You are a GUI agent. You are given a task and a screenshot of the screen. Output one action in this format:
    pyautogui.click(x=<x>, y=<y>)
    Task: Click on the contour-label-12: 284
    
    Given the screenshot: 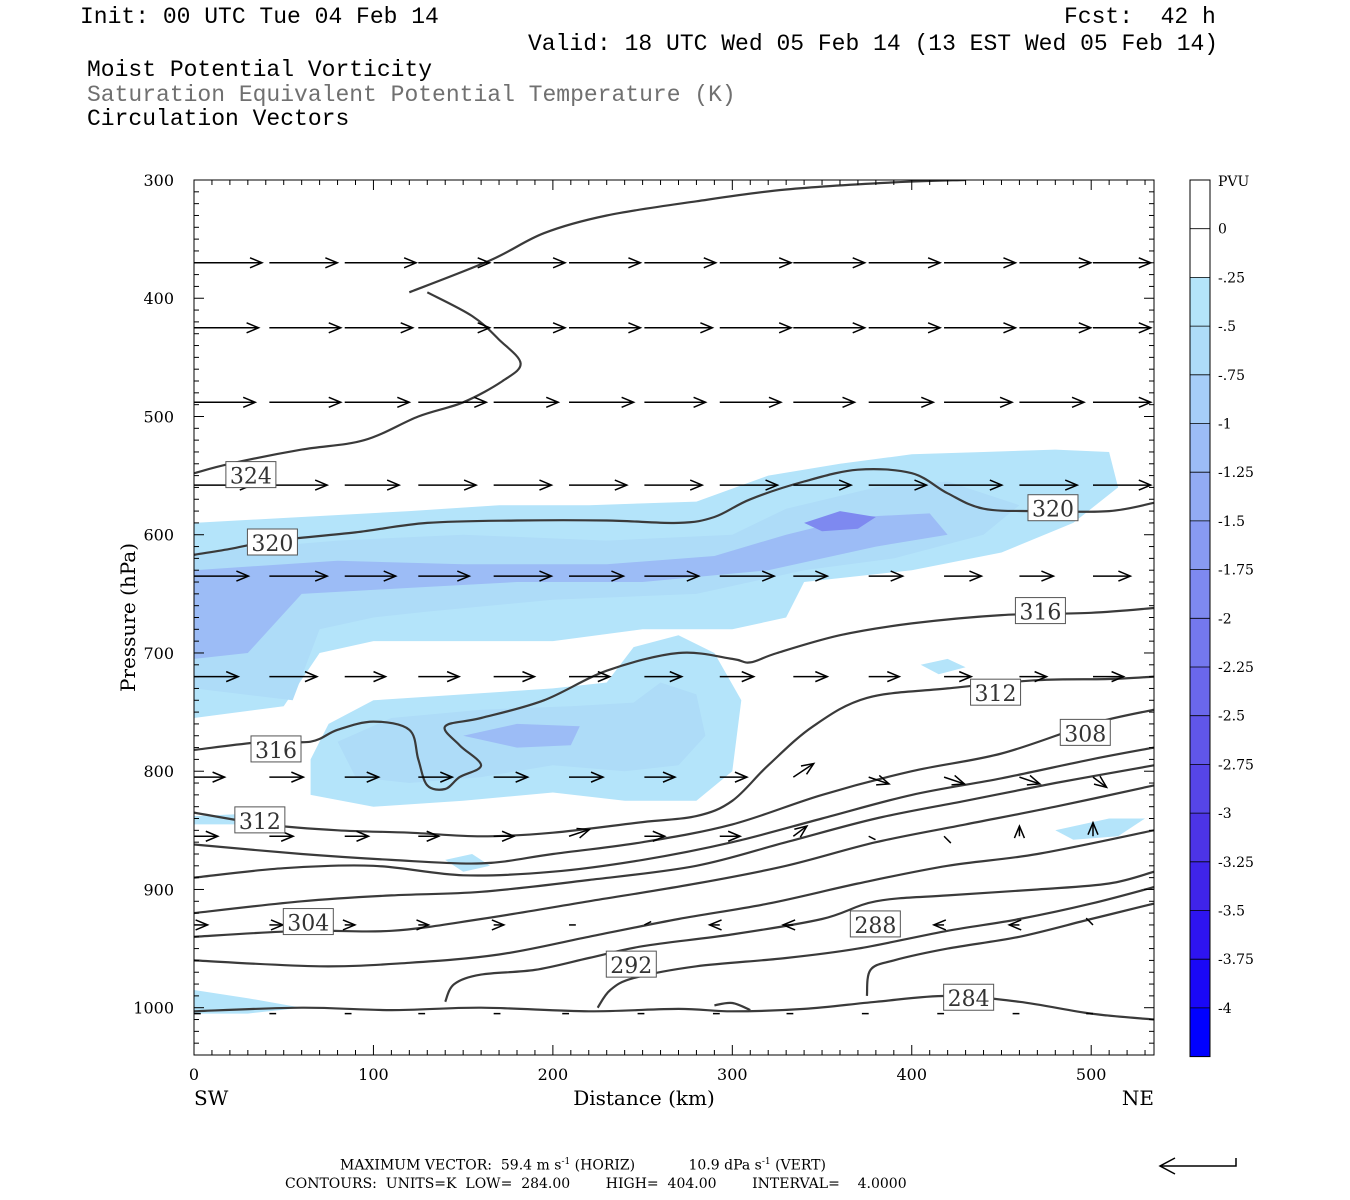 What is the action you would take?
    pyautogui.click(x=969, y=999)
    